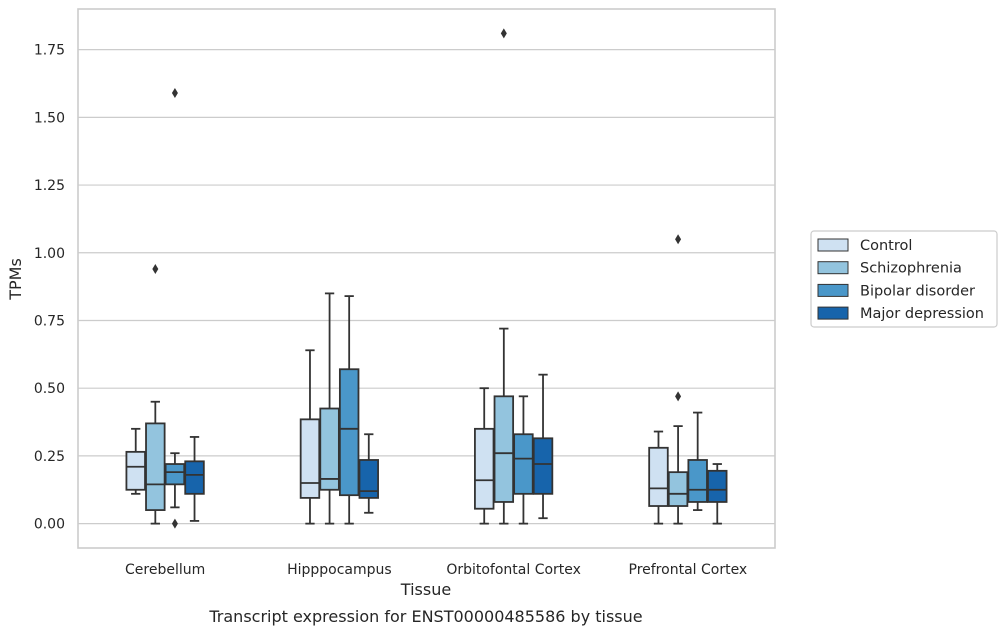  Describe the element at coordinates (15, 279) in the screenshot. I see `y-axis-label: TPMs` at that location.